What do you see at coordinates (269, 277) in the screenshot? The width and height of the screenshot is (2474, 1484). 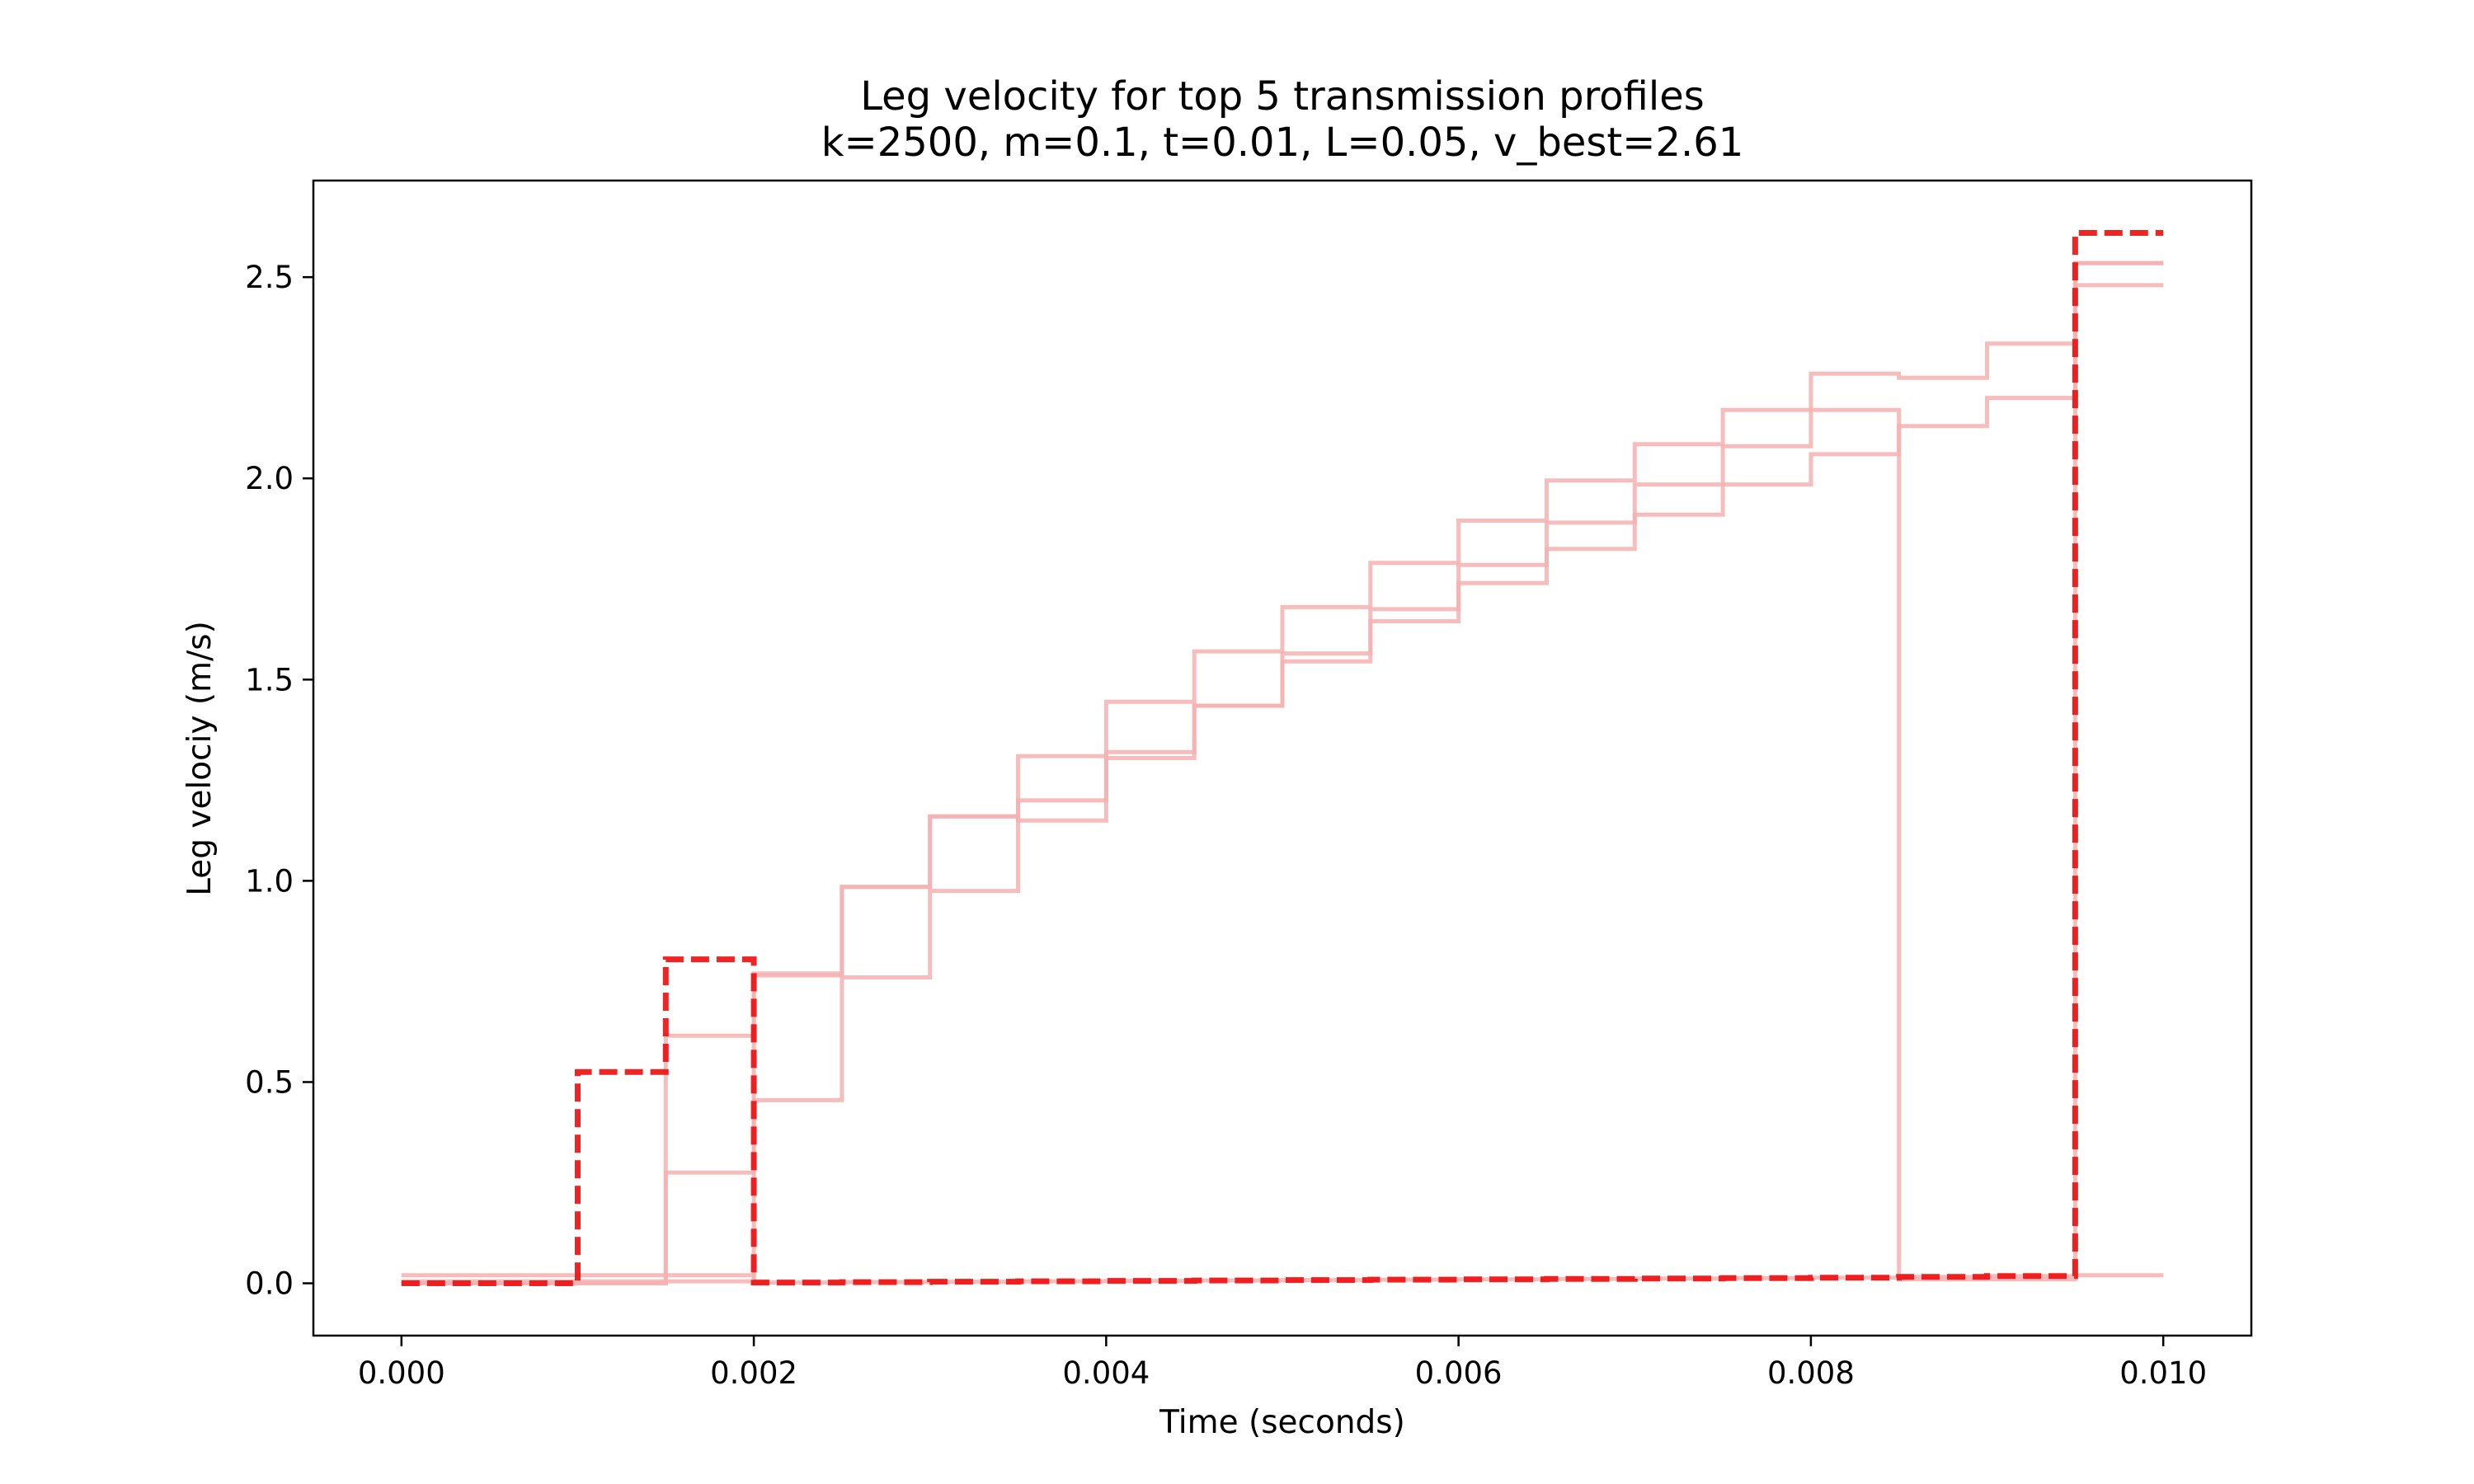 I see `y-tick-label: 2.5` at bounding box center [269, 277].